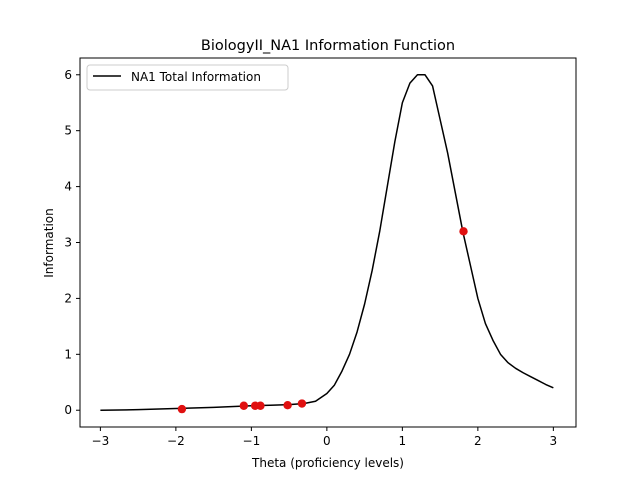 This screenshot has height=480, width=640. Describe the element at coordinates (403, 441) in the screenshot. I see `x-tick-label: 1` at that location.